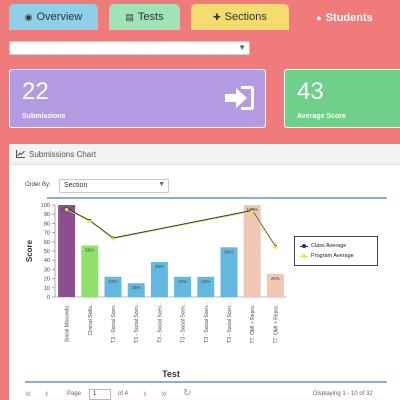 This screenshot has height=400, width=400. Describe the element at coordinates (123, 394) in the screenshot. I see `page-count: of 4` at that location.